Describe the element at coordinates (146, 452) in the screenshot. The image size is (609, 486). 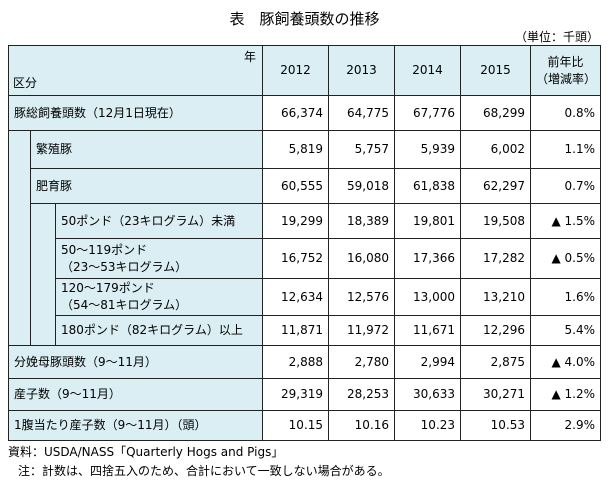
I see `note: 資料：USDA/NASS「Quarterly Hogs and Pigs」` at that location.